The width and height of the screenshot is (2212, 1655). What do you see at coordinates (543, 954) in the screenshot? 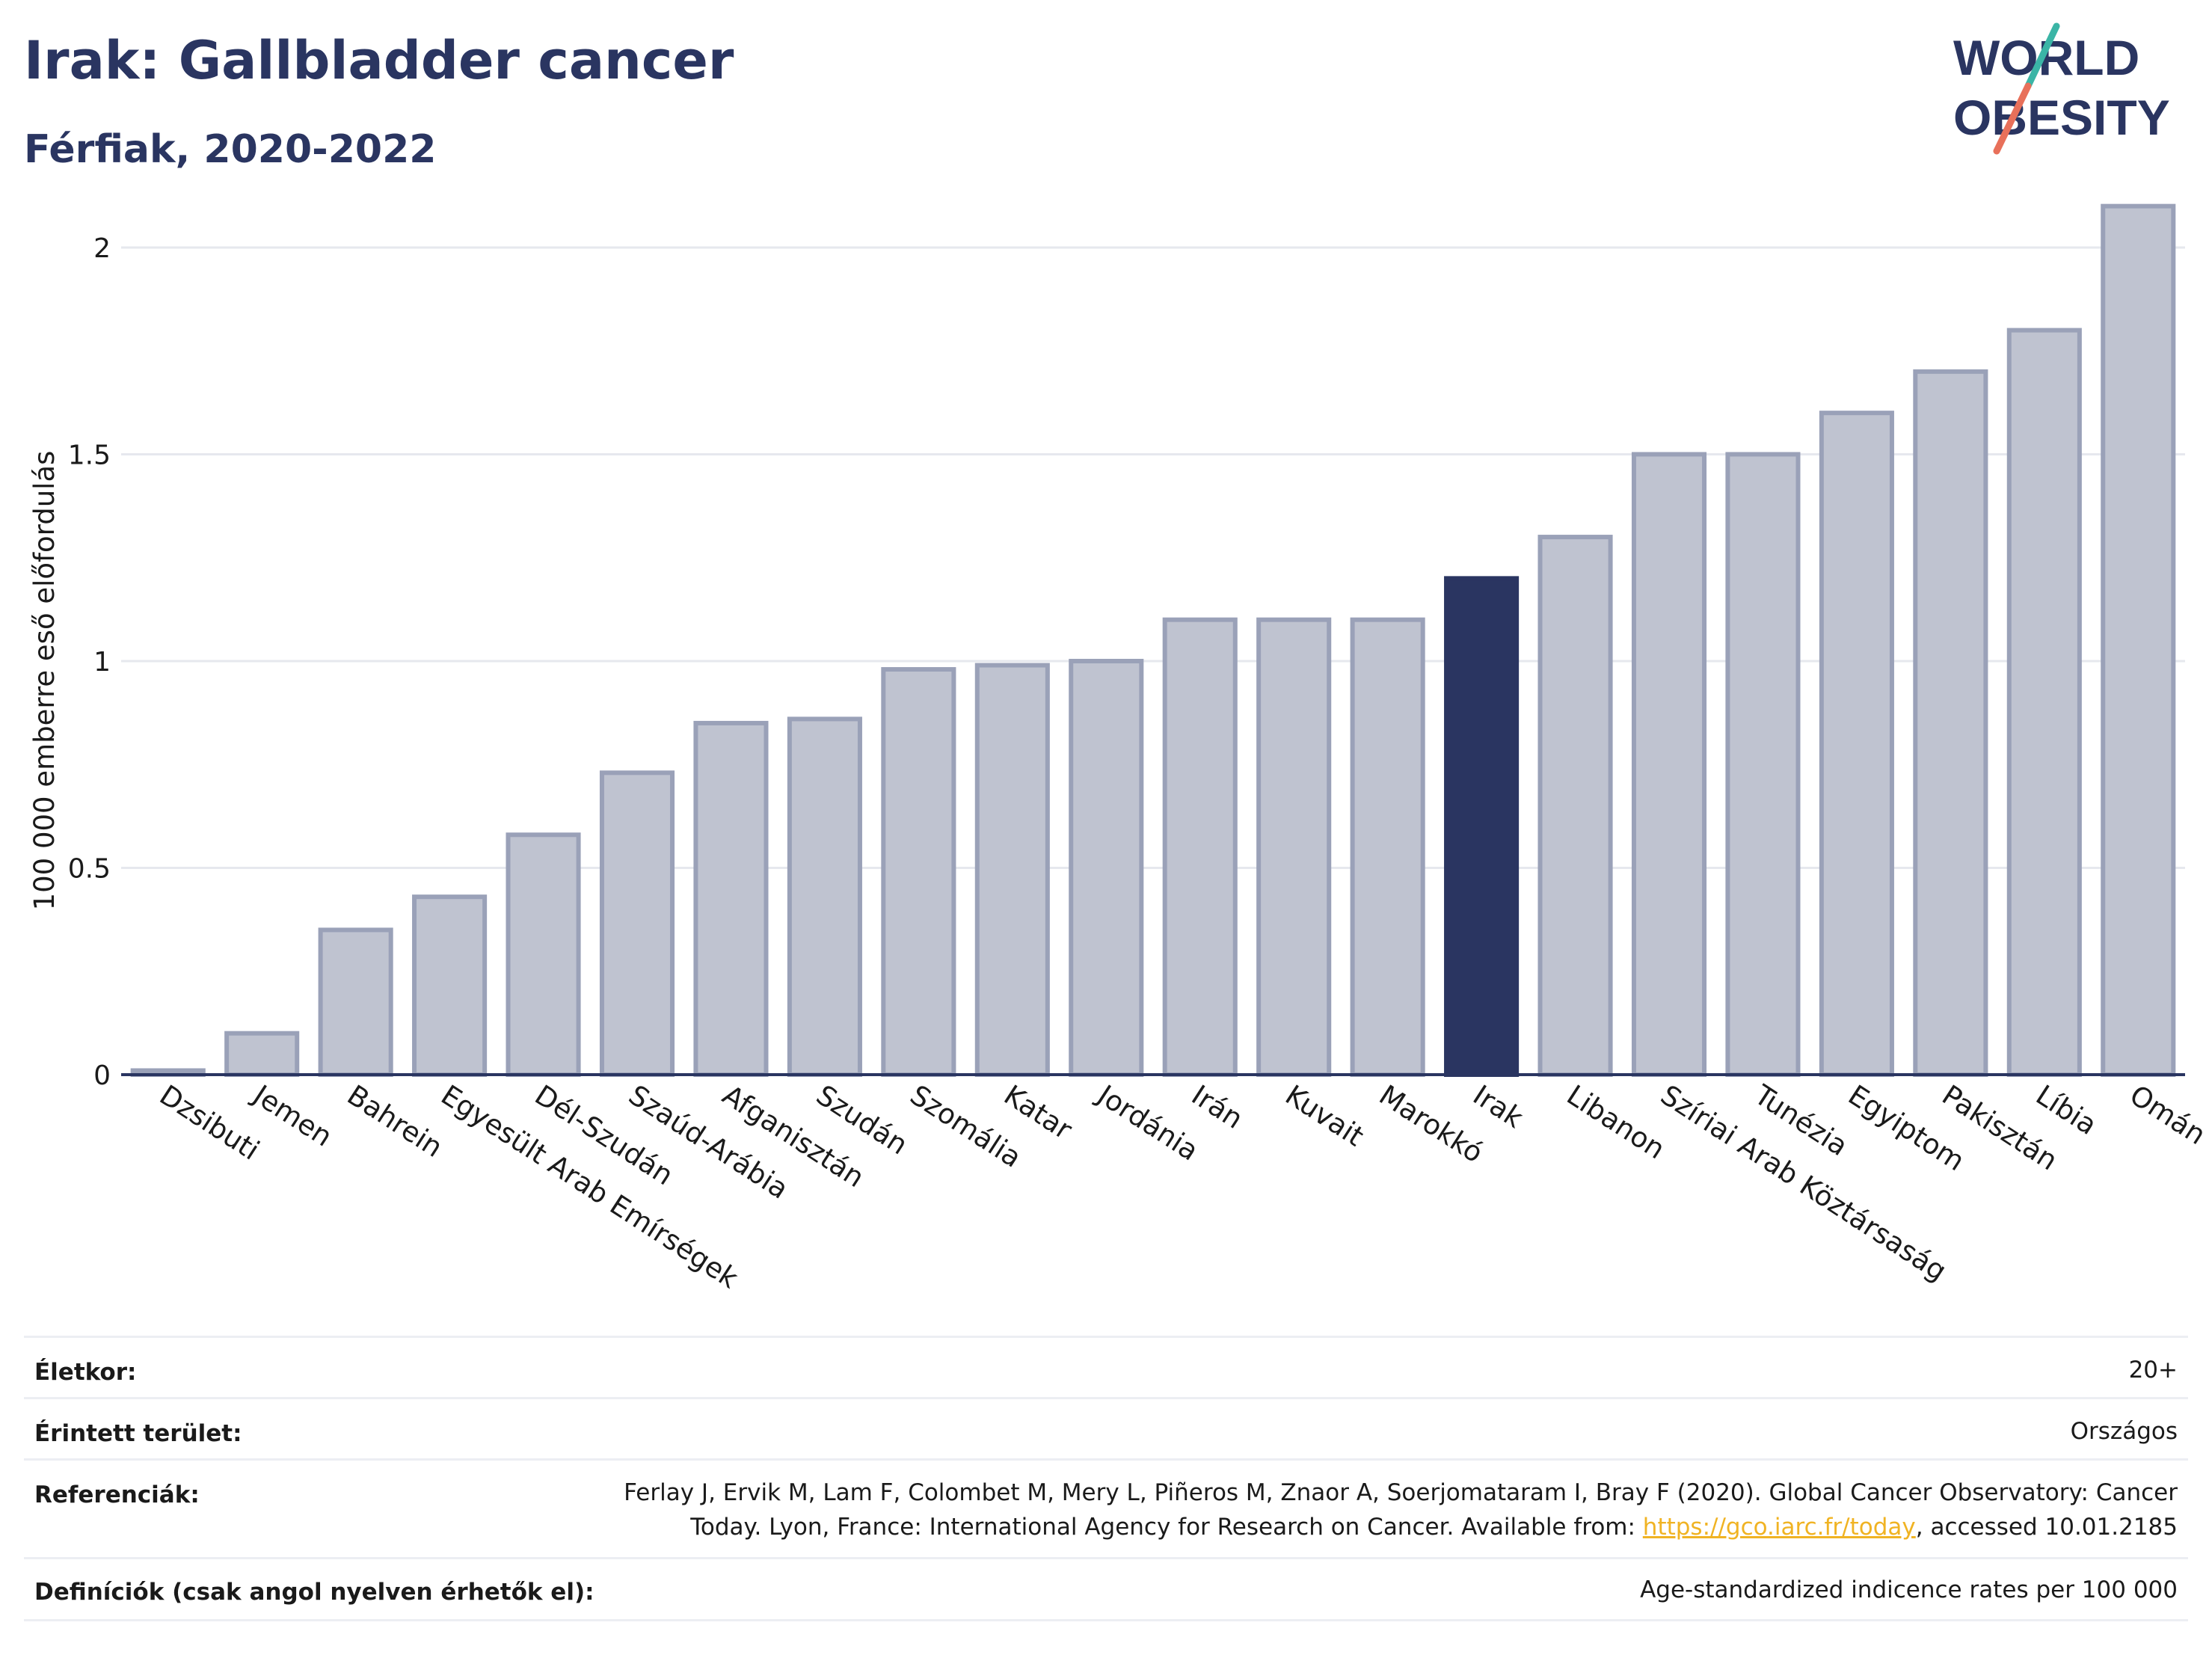
I see `bar-dél-szudán` at bounding box center [543, 954].